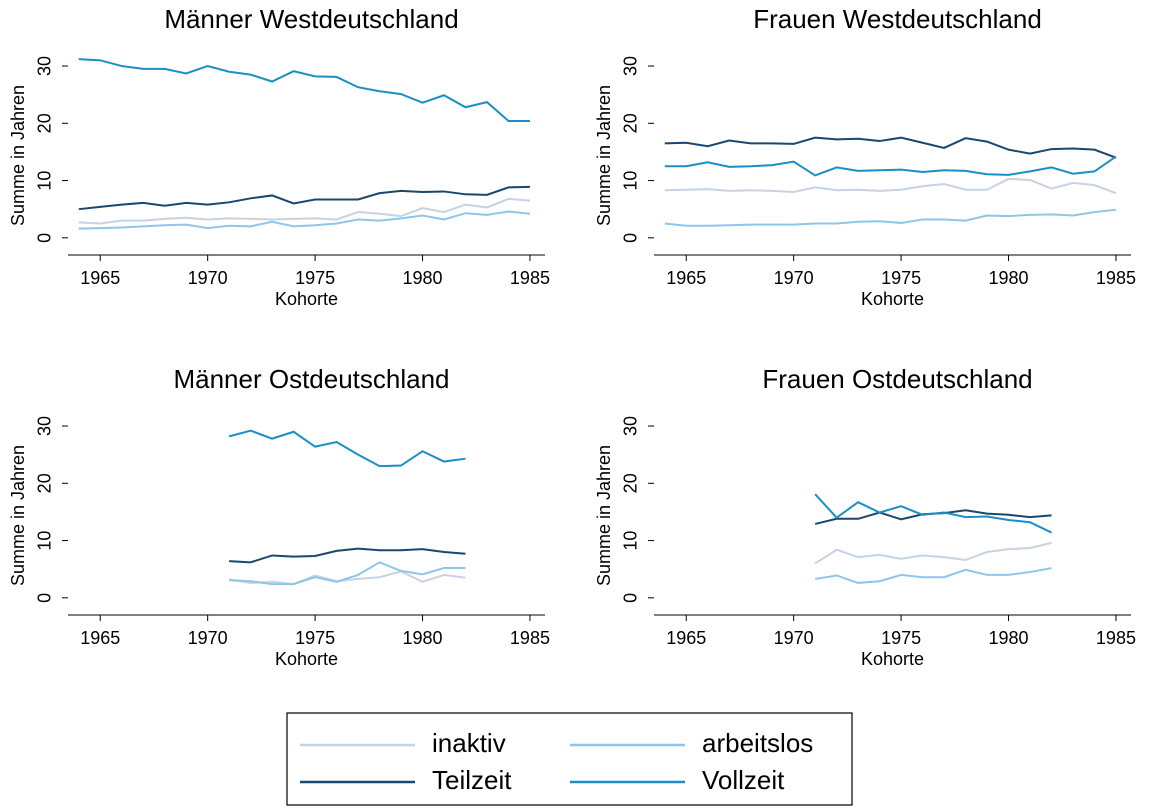 The width and height of the screenshot is (1151, 809). Describe the element at coordinates (311, 19) in the screenshot. I see `chart-title: Männer Westdeutschland` at that location.